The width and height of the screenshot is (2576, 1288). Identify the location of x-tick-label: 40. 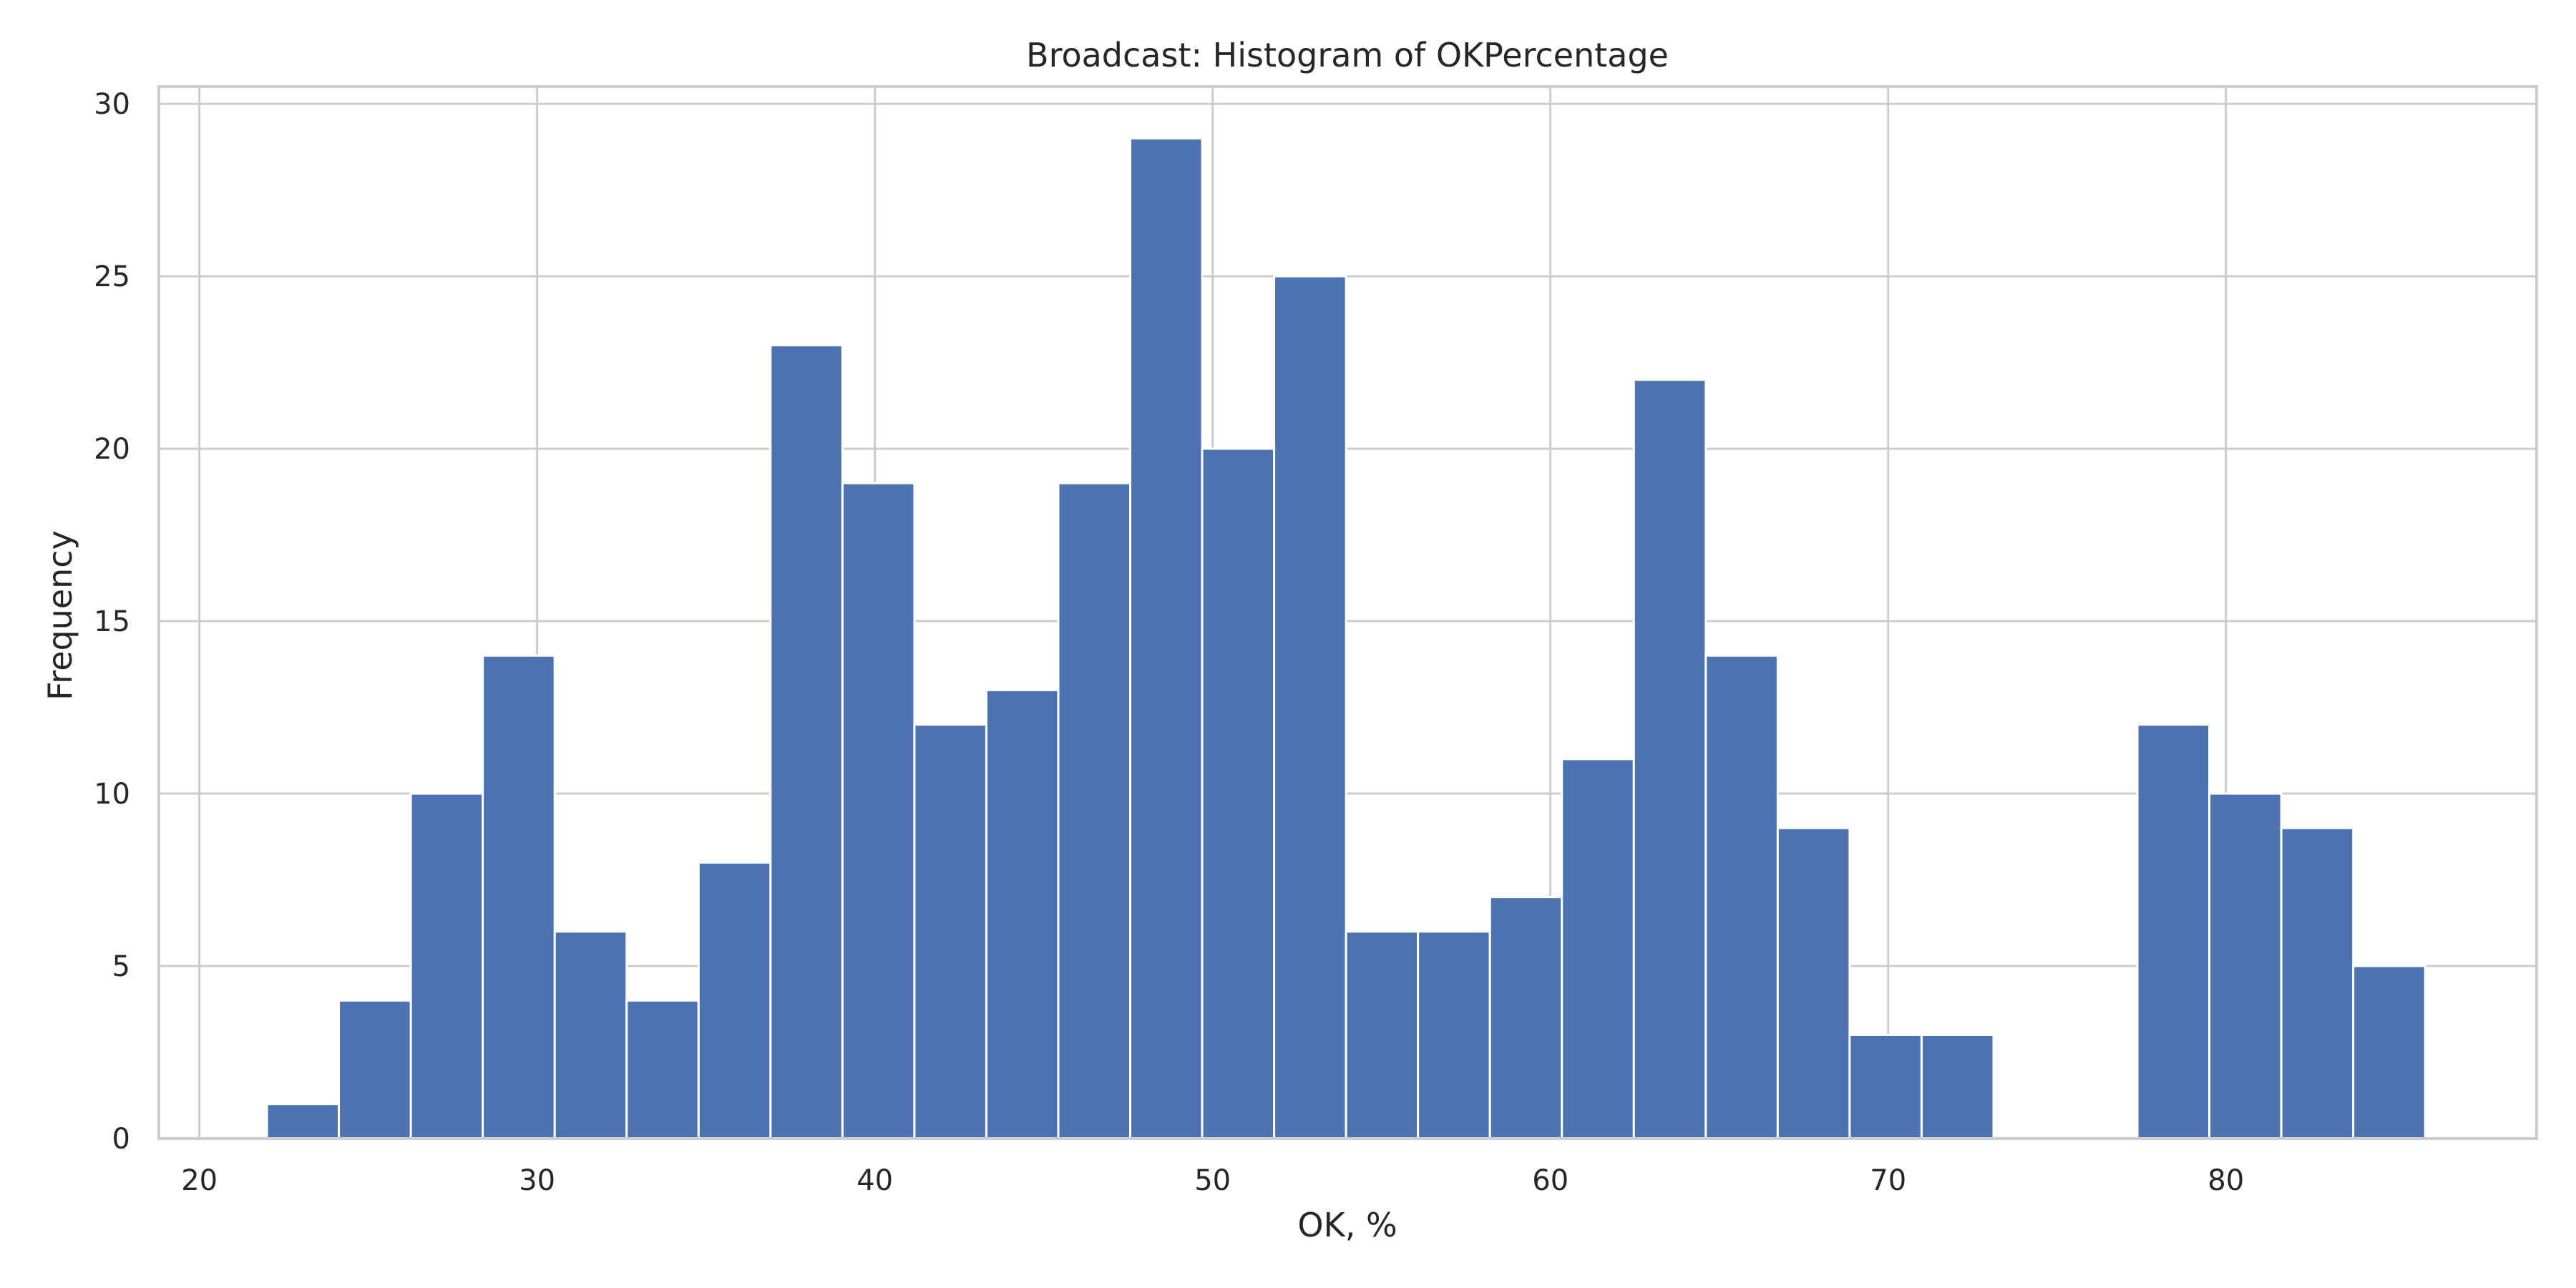
(875, 1180).